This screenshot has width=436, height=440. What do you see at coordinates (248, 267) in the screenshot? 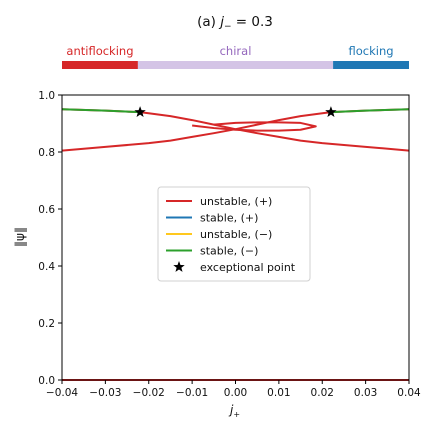
I see `legend-label-4: exceptional point` at bounding box center [248, 267].